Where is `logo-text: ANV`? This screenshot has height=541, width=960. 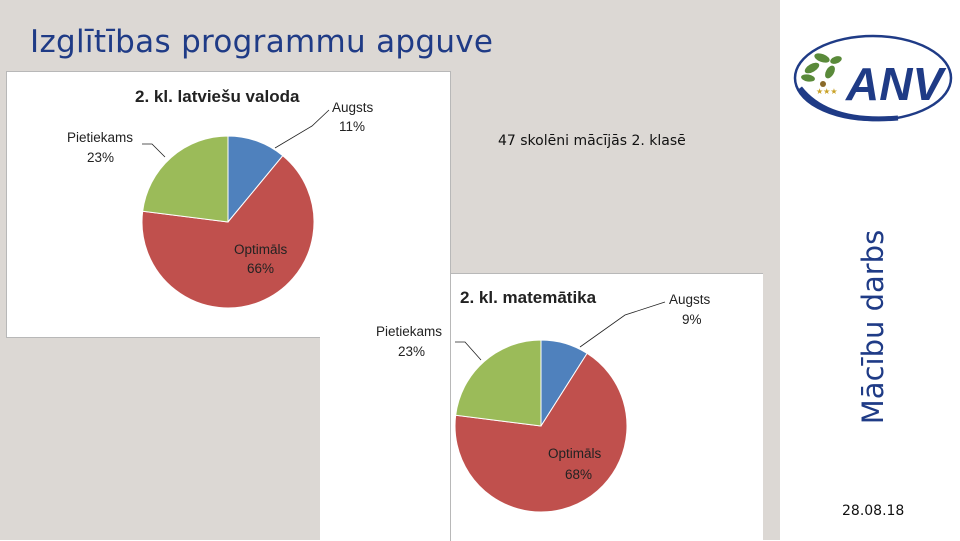
logo-text: ANV is located at coordinates (895, 84).